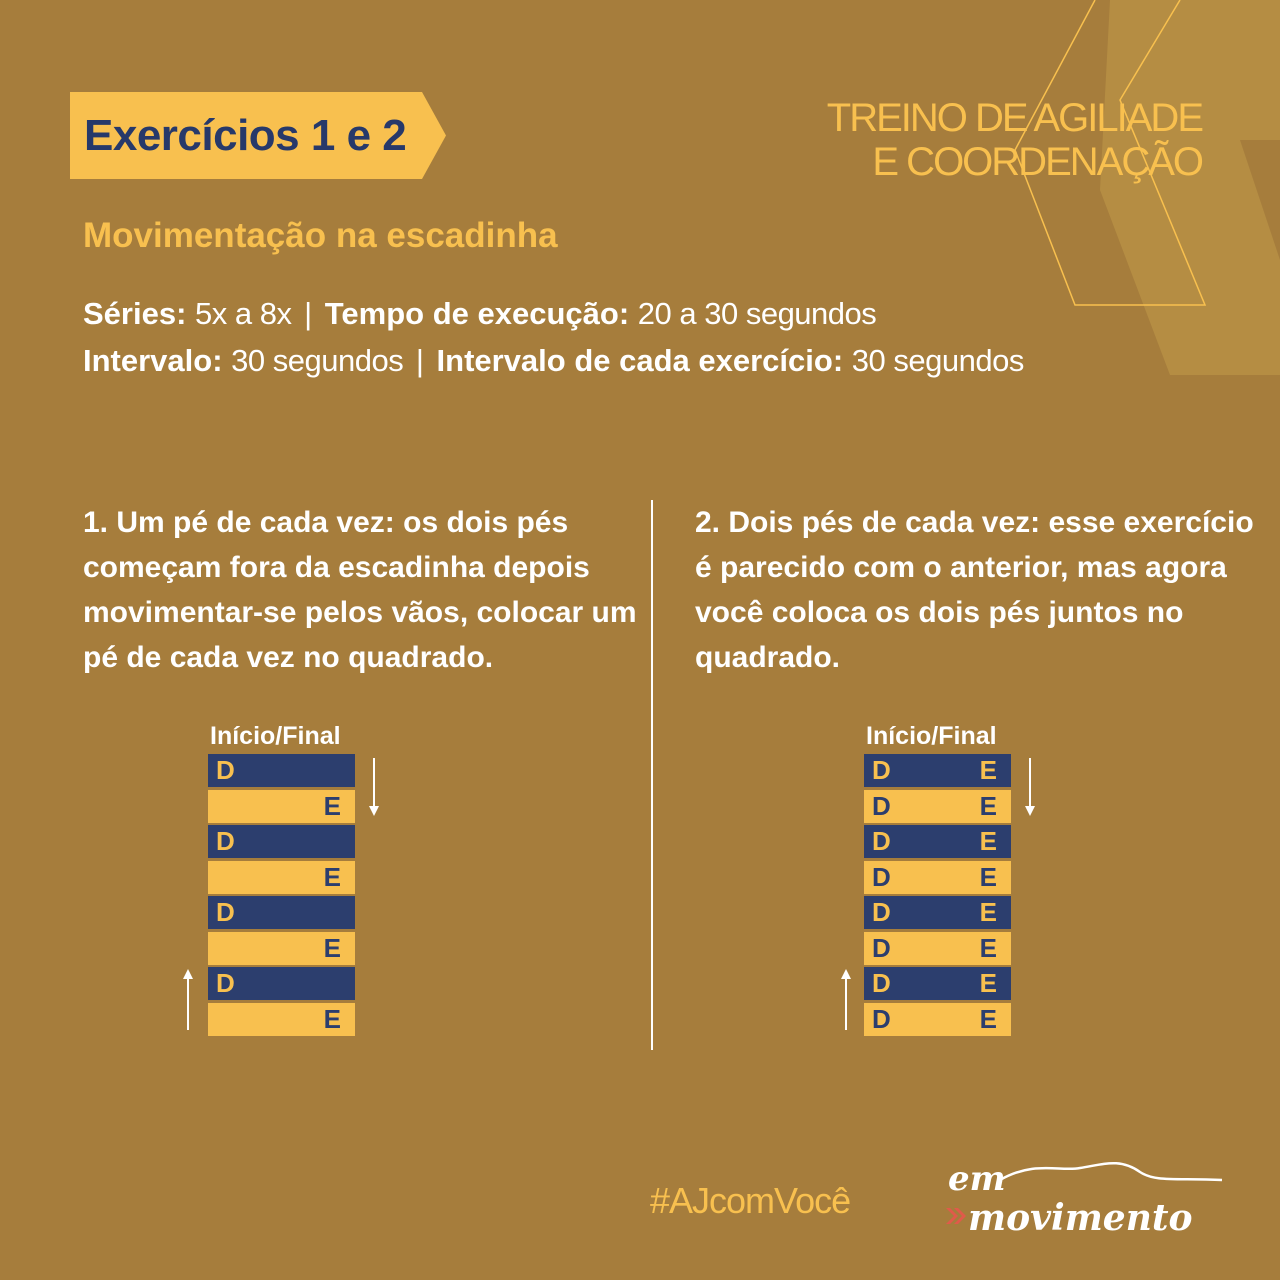 The image size is (1280, 1280). Describe the element at coordinates (317, 360) in the screenshot. I see `interval-value: 30 segundos` at that location.